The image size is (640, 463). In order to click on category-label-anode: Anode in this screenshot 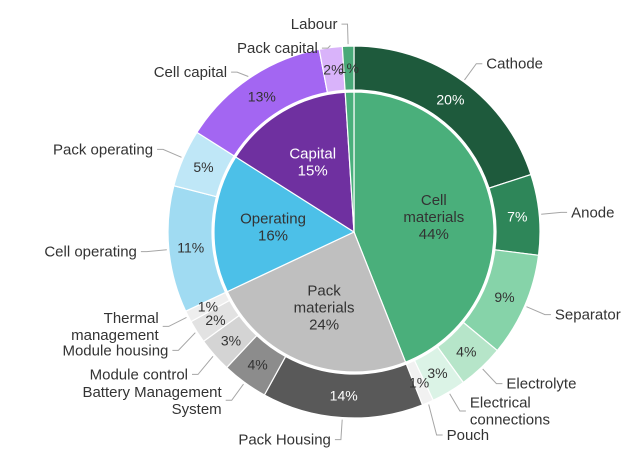, I will do `click(592, 212)`.